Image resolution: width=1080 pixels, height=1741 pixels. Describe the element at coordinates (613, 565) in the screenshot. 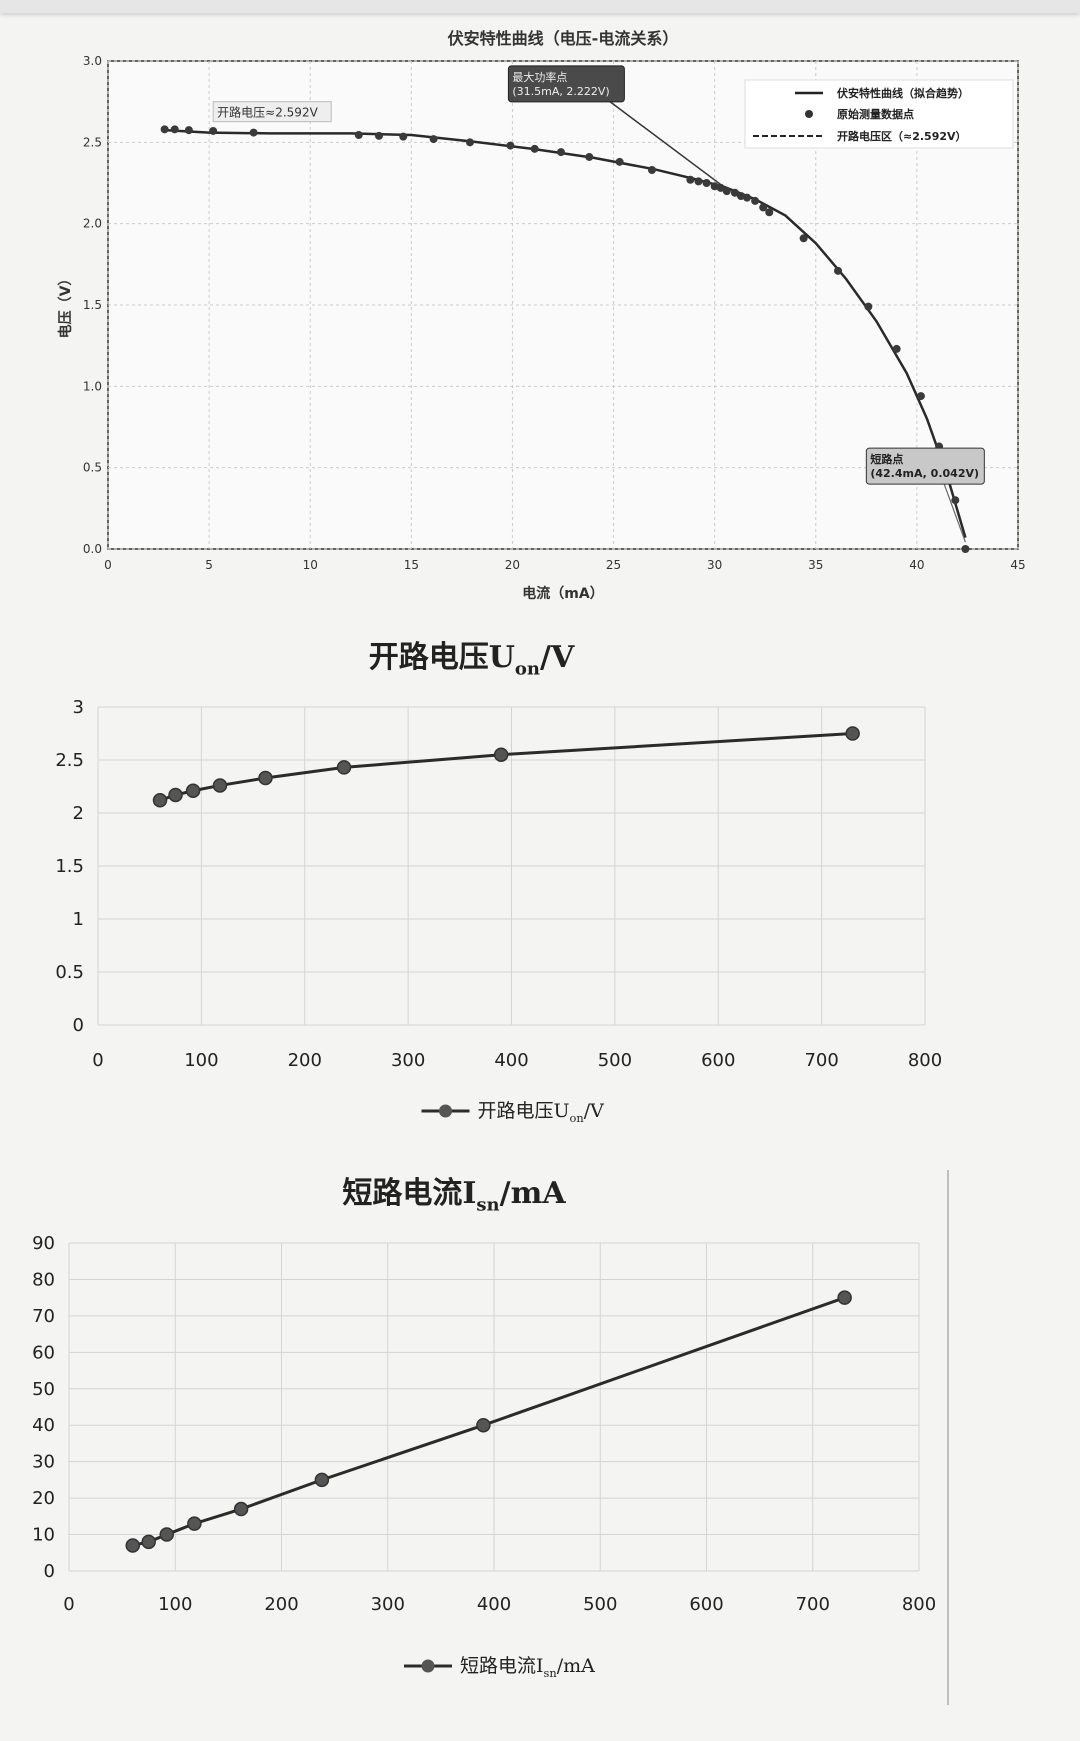

I see `x-tick-label: 25` at that location.